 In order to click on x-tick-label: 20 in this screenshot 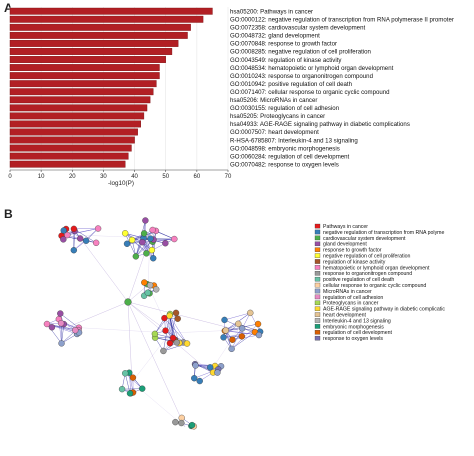, I will do `click(72, 177)`.